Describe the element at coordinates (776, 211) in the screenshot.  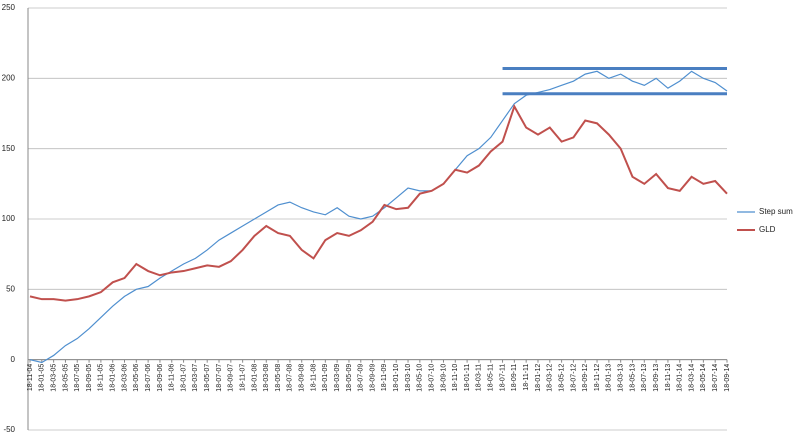
I see `legend-label: Step sum` at that location.